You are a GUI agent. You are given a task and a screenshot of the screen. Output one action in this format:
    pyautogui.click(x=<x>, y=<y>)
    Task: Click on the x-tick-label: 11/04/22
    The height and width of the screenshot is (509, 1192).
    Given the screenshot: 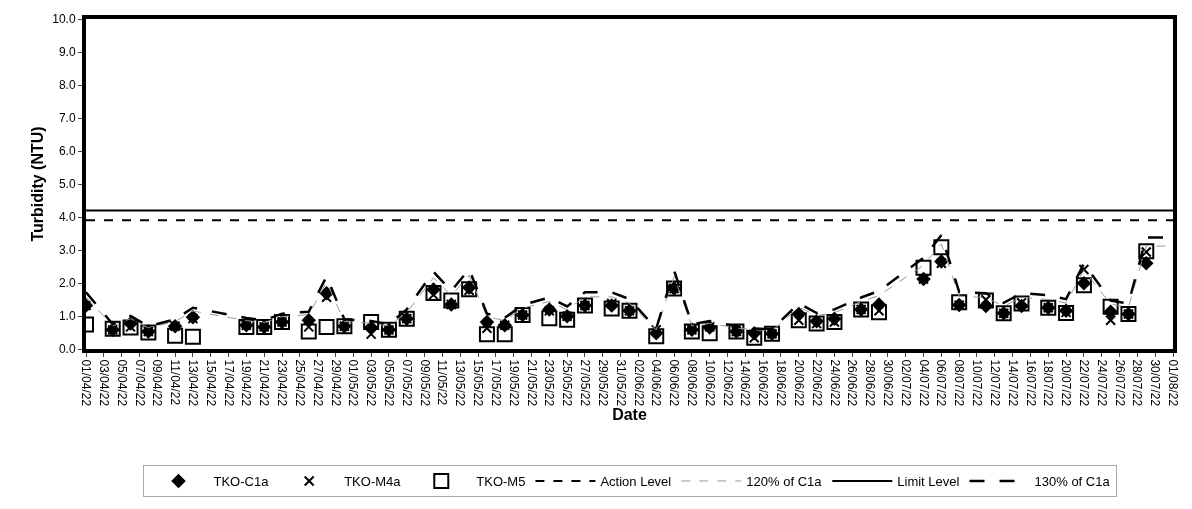 What is the action you would take?
    pyautogui.click(x=175, y=382)
    